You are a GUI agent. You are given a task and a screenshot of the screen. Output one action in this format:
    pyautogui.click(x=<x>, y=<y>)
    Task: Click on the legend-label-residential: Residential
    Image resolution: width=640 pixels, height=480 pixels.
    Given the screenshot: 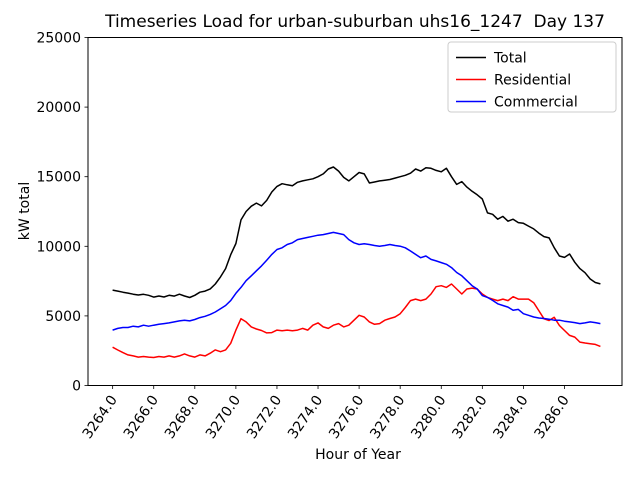 What is the action you would take?
    pyautogui.click(x=532, y=81)
    